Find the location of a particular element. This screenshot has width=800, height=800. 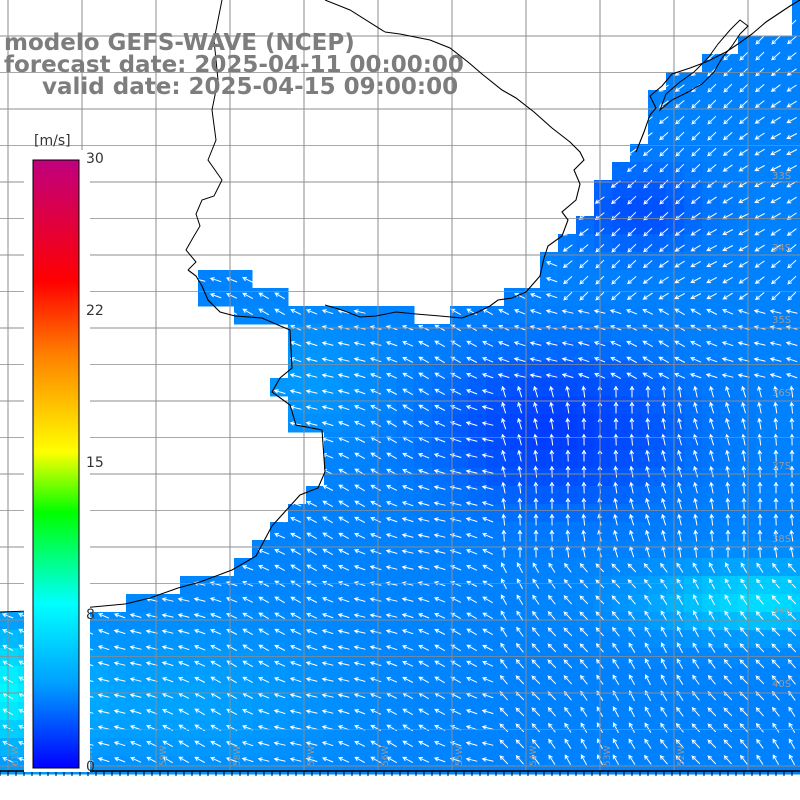

lagoa-dos-patos-outline is located at coordinates (703, 65).